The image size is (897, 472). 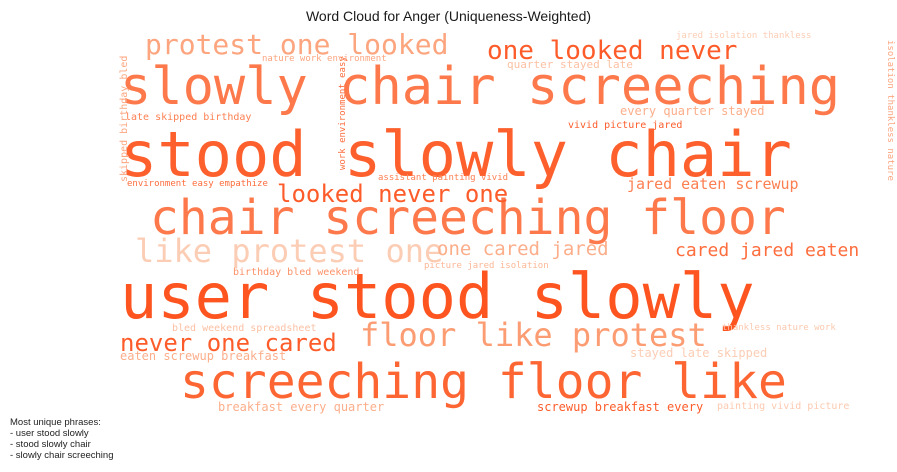 I want to click on word-phrase: like protest one, so click(x=289, y=251).